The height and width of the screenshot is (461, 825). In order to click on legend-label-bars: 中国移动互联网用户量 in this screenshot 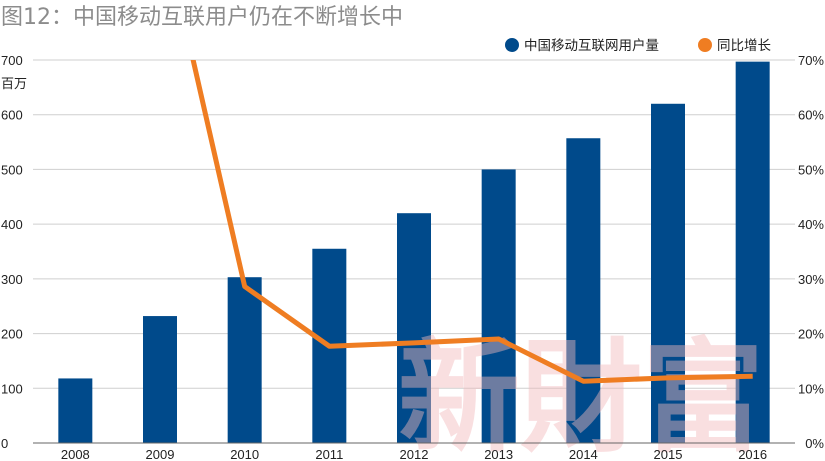, I will do `click(591, 45)`.